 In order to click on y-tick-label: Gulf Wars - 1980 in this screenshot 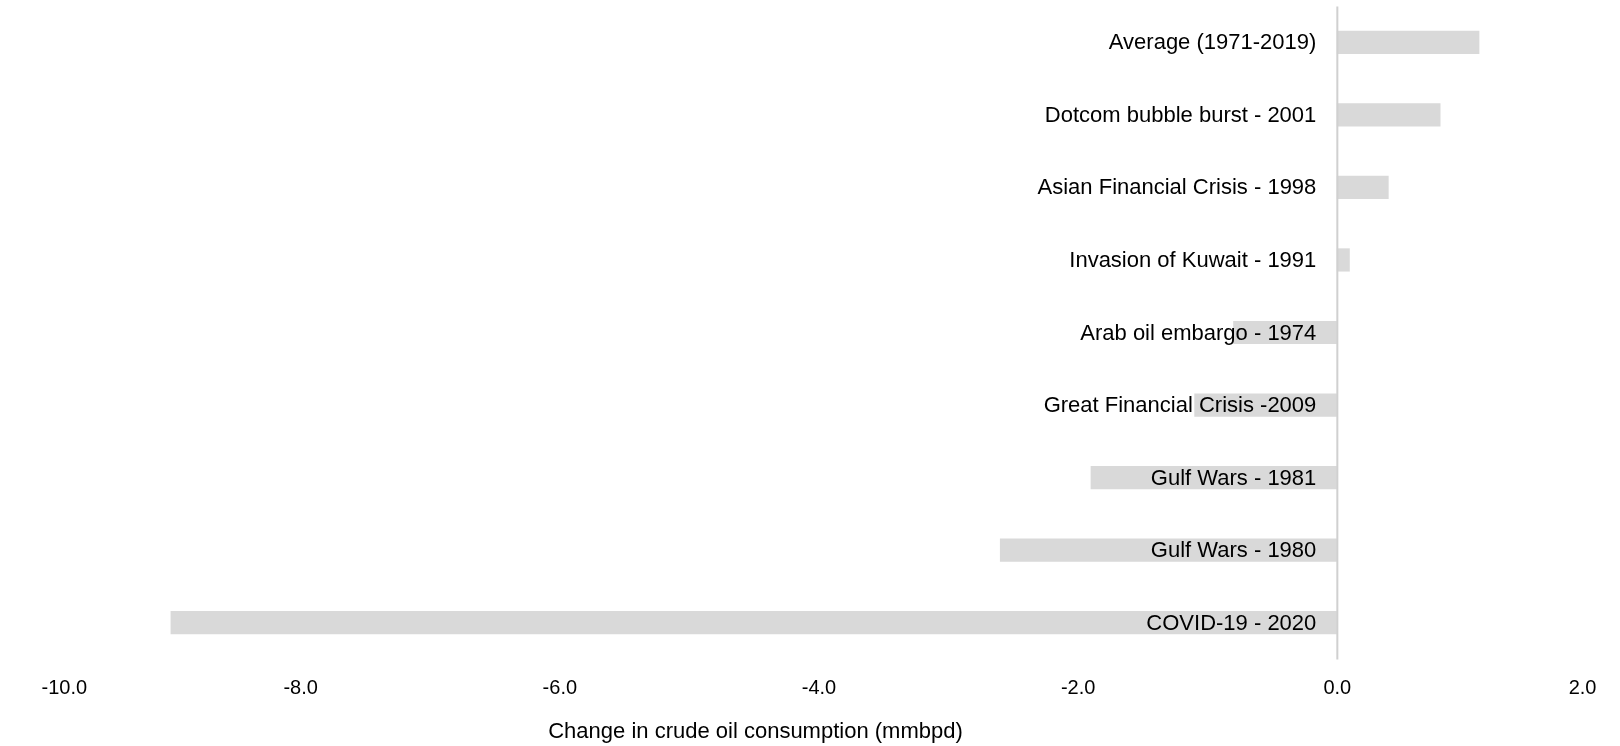, I will do `click(1233, 550)`.